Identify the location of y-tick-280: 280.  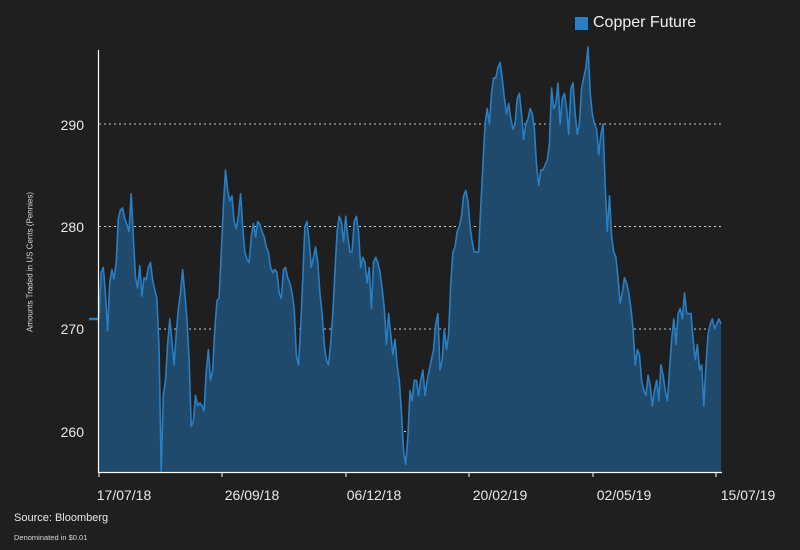
(72, 227).